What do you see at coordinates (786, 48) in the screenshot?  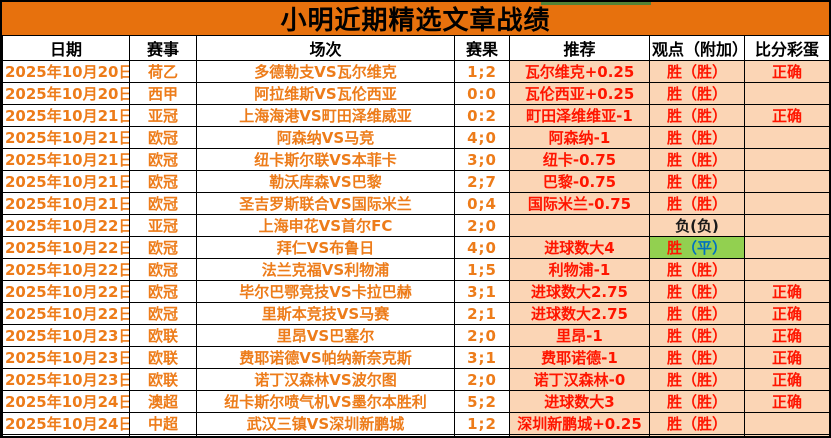 I see `col-header-egg: 比分彩蛋` at bounding box center [786, 48].